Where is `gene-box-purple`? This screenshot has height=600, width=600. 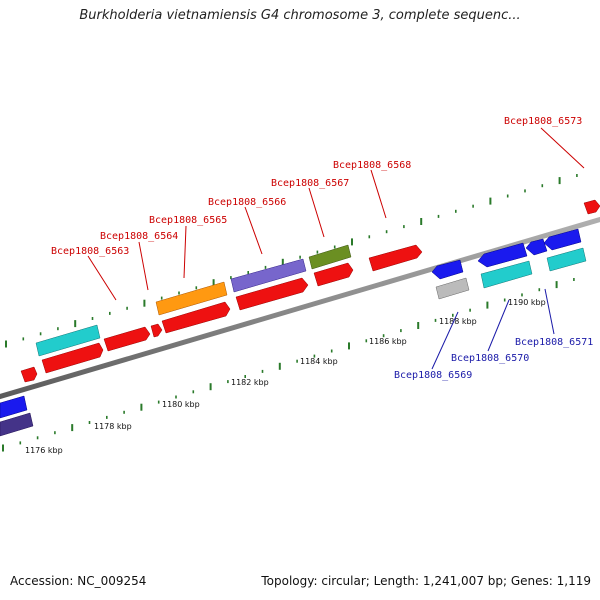 gene-box-purple is located at coordinates (268, 275).